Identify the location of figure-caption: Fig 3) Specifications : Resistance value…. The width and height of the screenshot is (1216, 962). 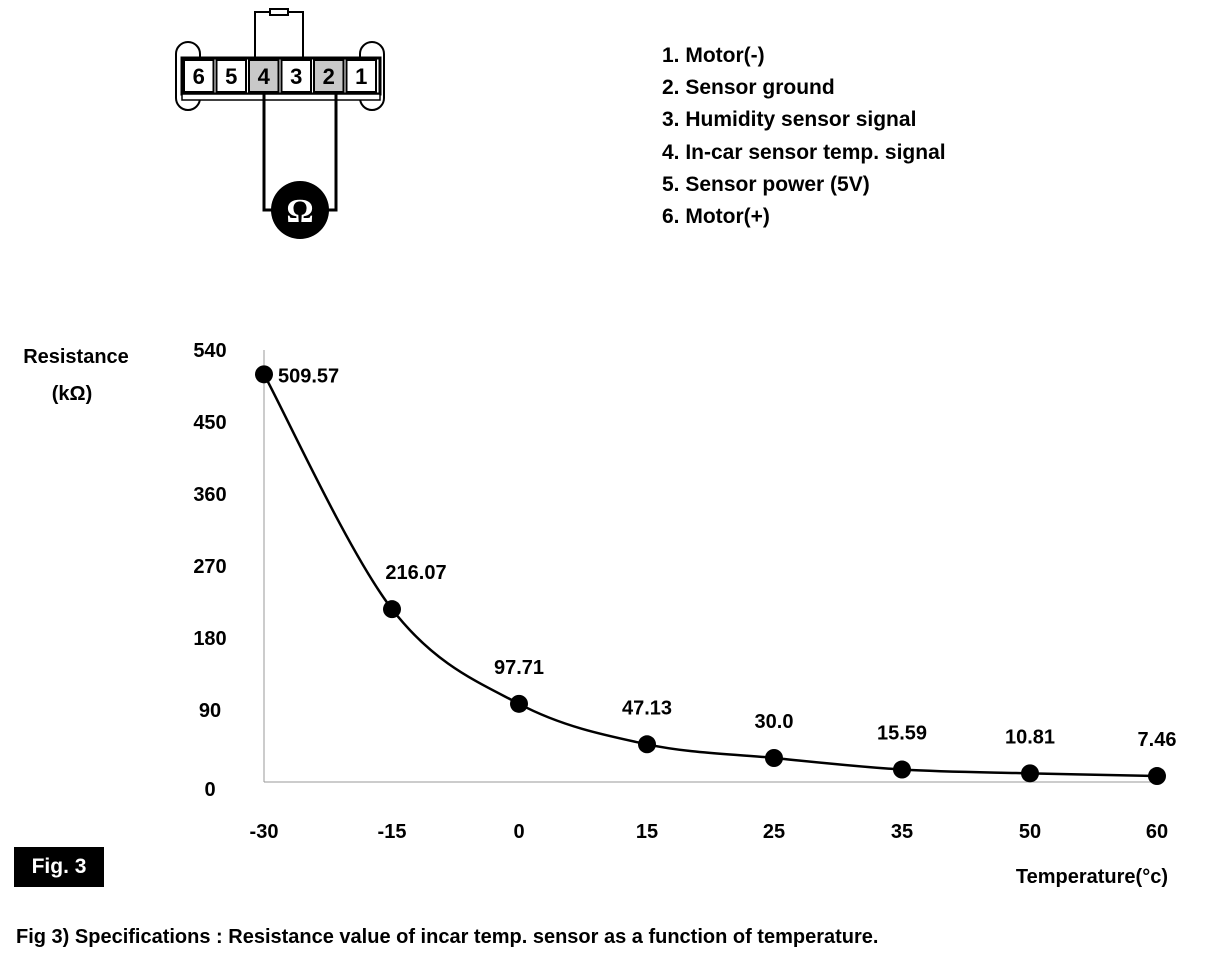
(447, 937).